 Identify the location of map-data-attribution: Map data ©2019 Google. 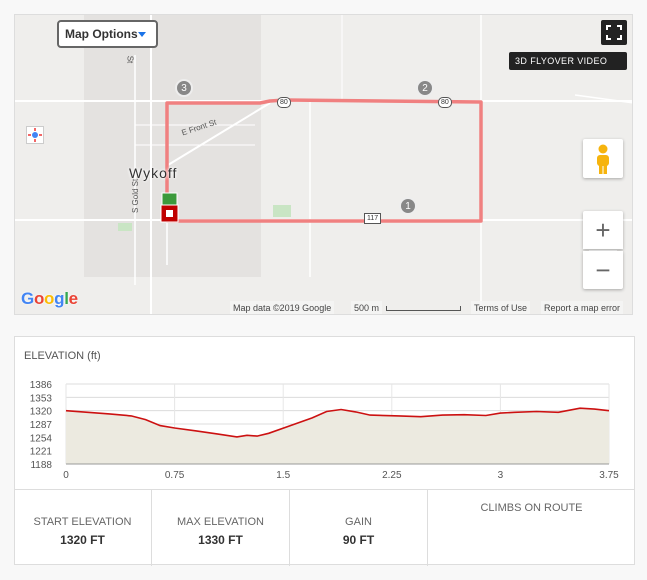
(282, 307).